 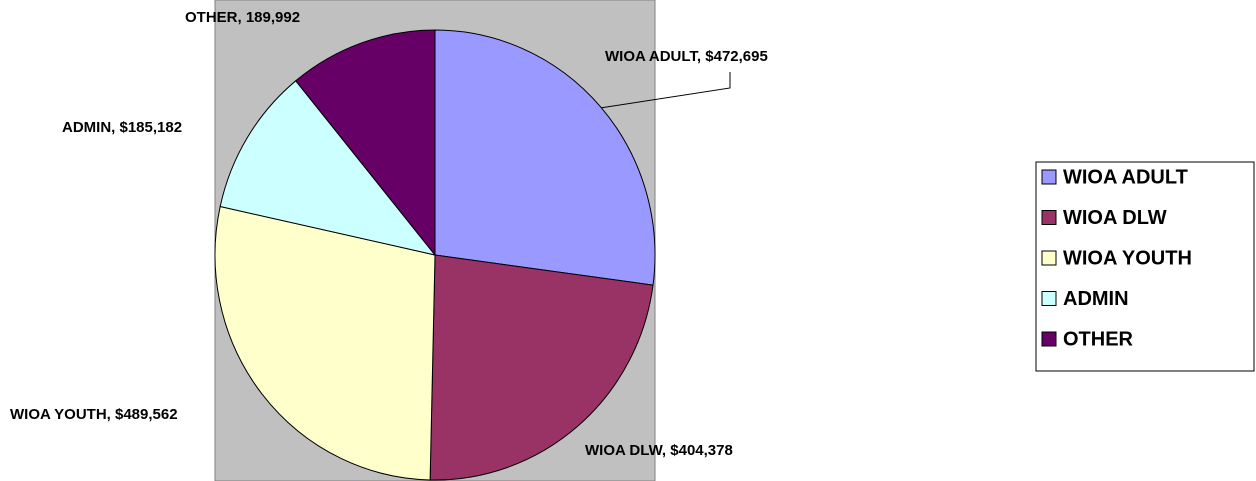 I want to click on data-label: WIOA DLW, $404,378, so click(x=659, y=450).